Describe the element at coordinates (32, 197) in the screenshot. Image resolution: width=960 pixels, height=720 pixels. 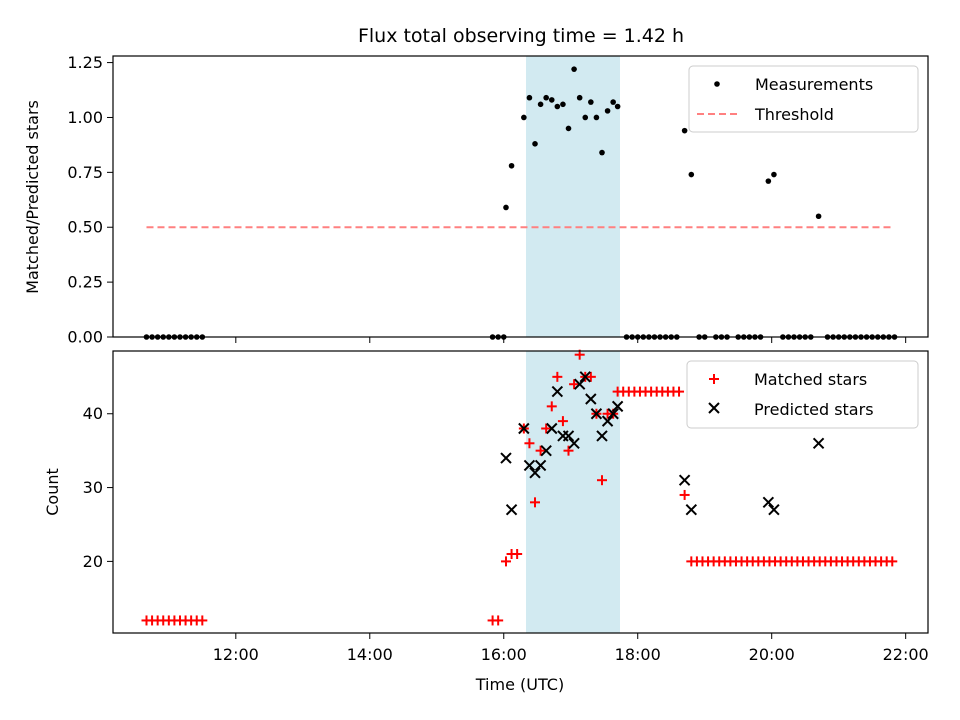
I see `top-y-axis-label: Matched/Predicted stars` at that location.